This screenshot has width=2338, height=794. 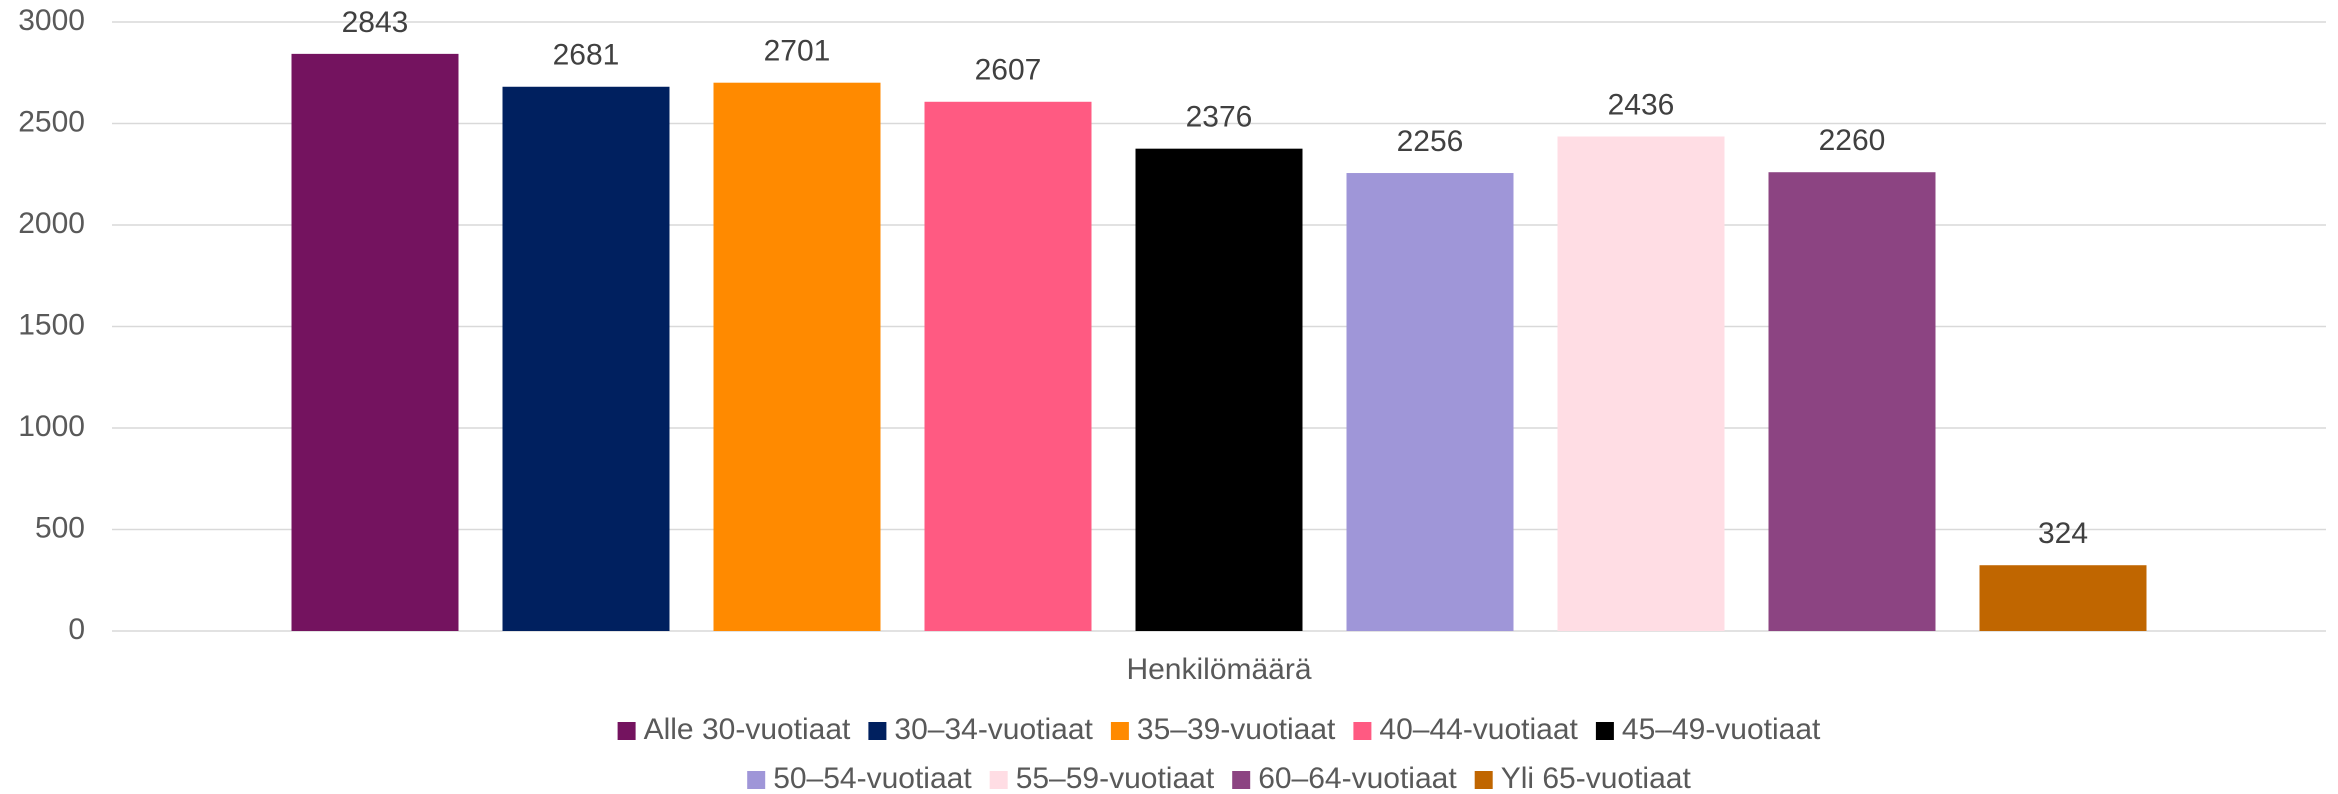 What do you see at coordinates (2063, 533) in the screenshot?
I see `data-label: 324` at bounding box center [2063, 533].